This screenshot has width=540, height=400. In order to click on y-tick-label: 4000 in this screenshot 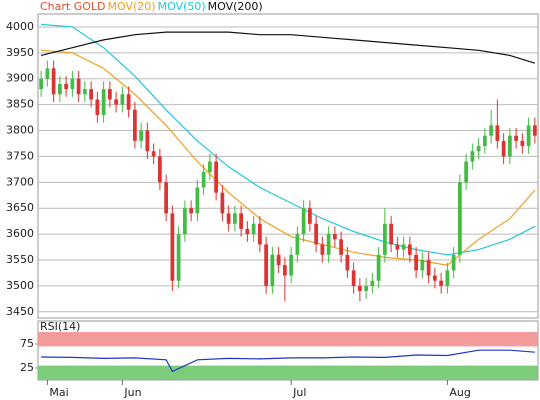, I will do `click(20, 26)`.